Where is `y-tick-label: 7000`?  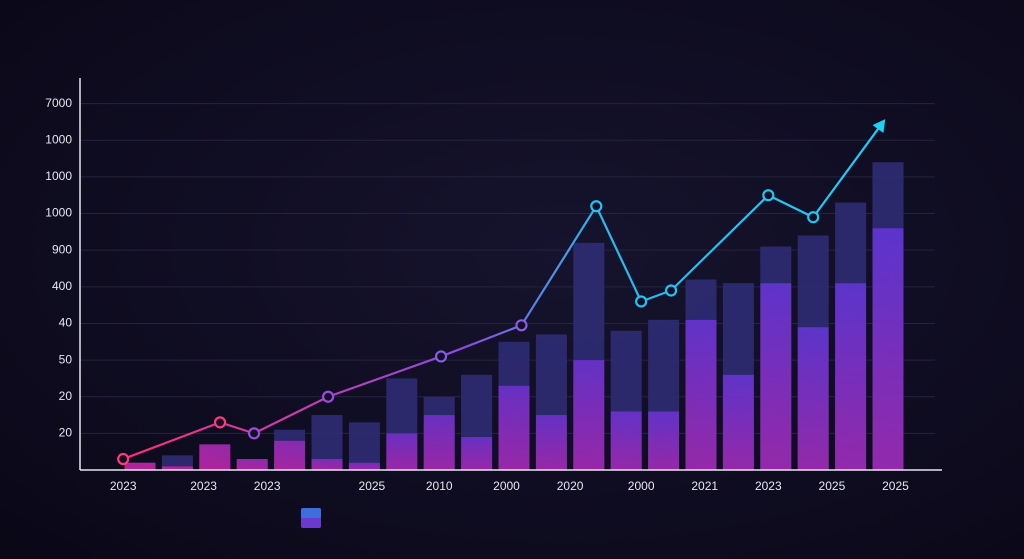
y-tick-label: 7000 is located at coordinates (58, 103).